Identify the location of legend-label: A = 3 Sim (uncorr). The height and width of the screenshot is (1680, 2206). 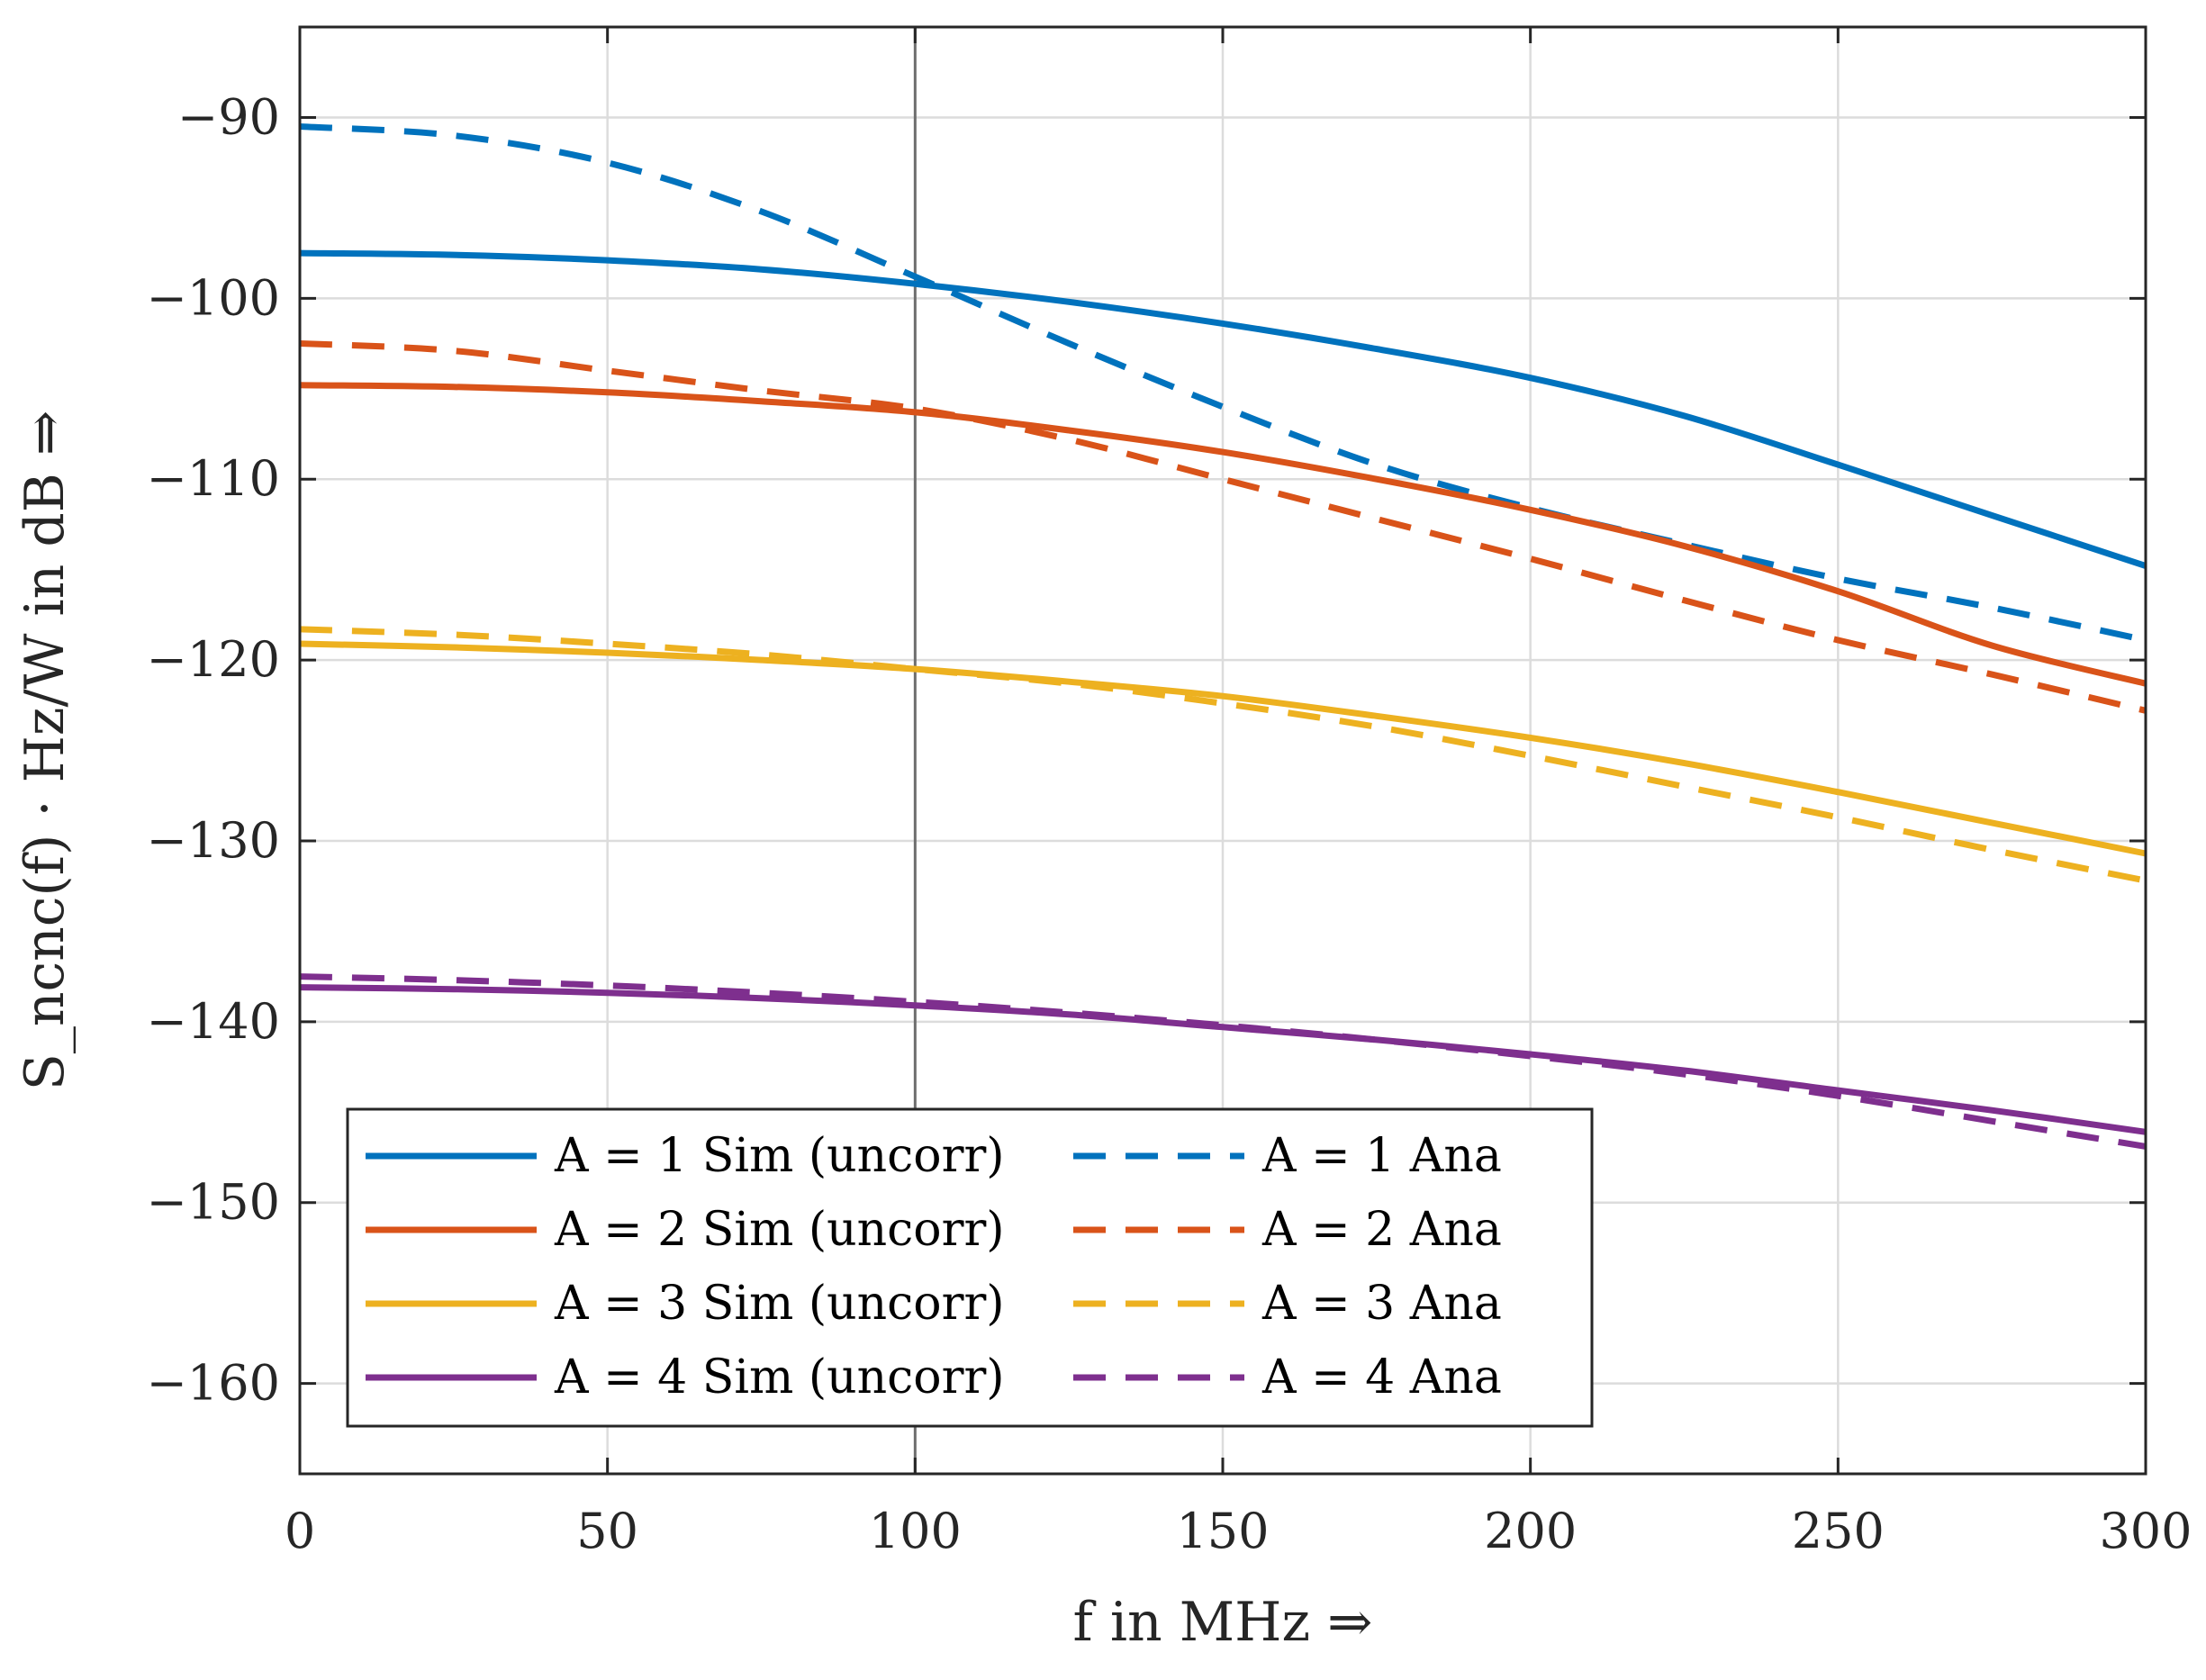
(779, 1304).